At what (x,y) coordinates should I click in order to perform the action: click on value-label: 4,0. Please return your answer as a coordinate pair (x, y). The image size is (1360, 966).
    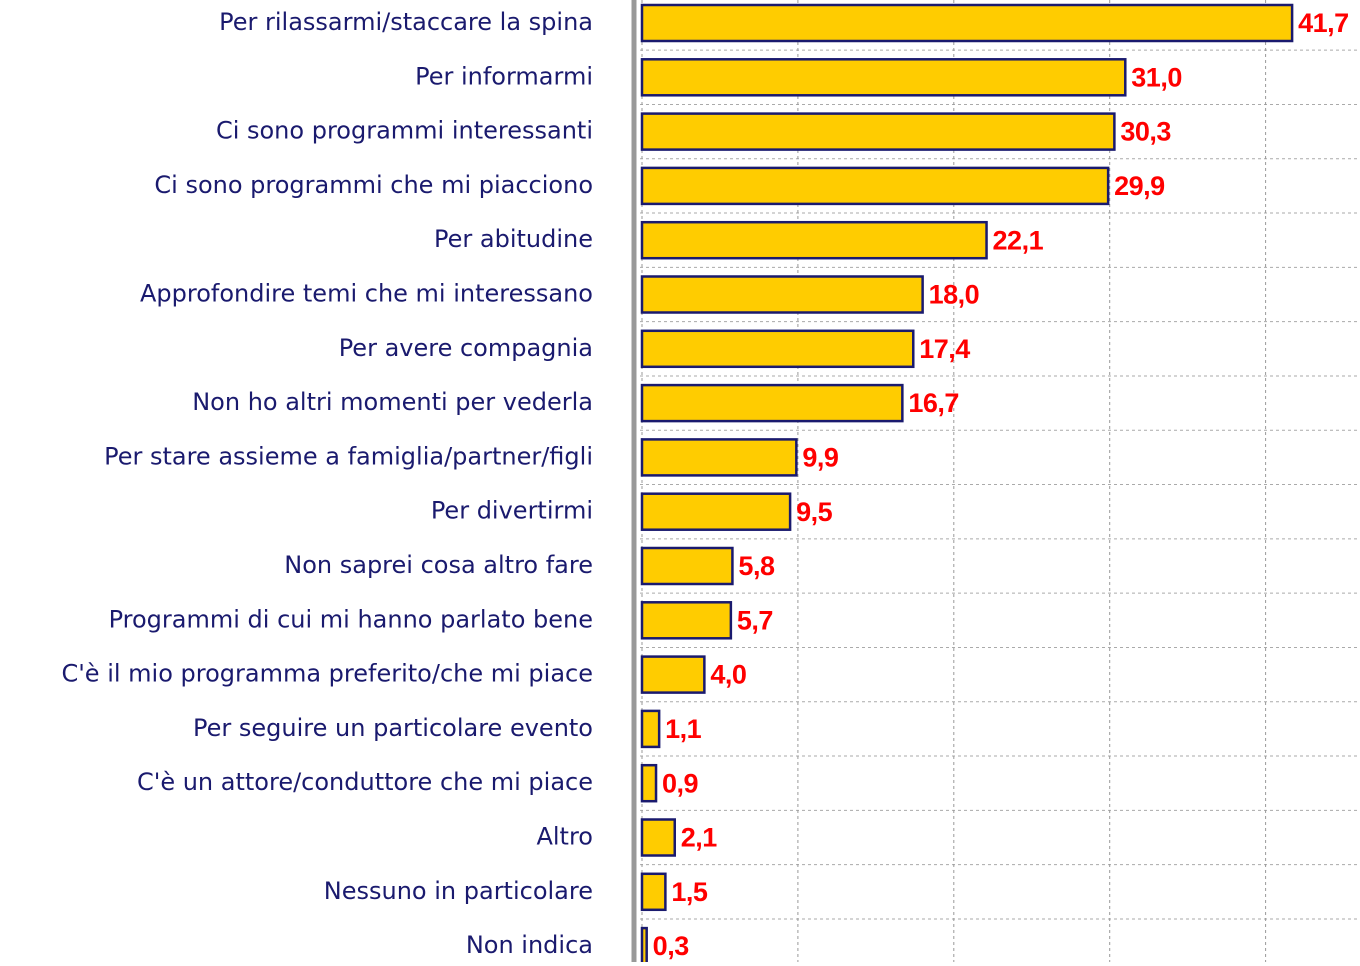
    Looking at the image, I should click on (728, 675).